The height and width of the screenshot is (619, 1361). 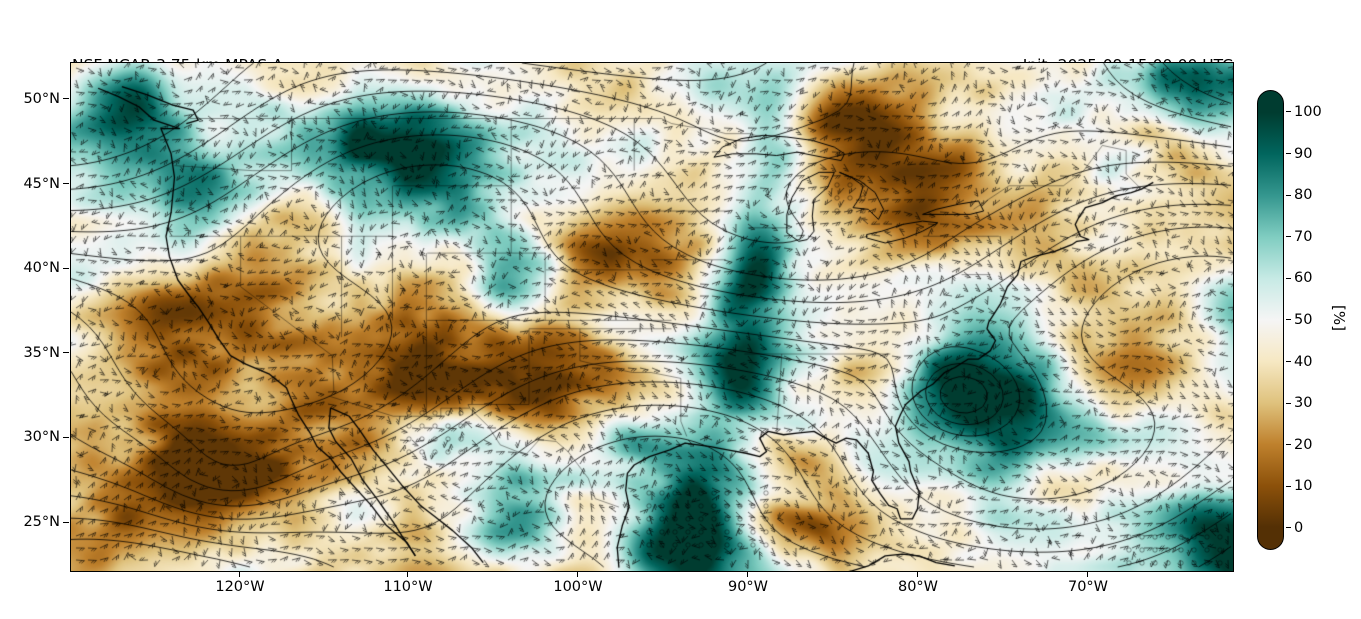 I want to click on colorbar-tick-label-50: 50, so click(x=1303, y=320).